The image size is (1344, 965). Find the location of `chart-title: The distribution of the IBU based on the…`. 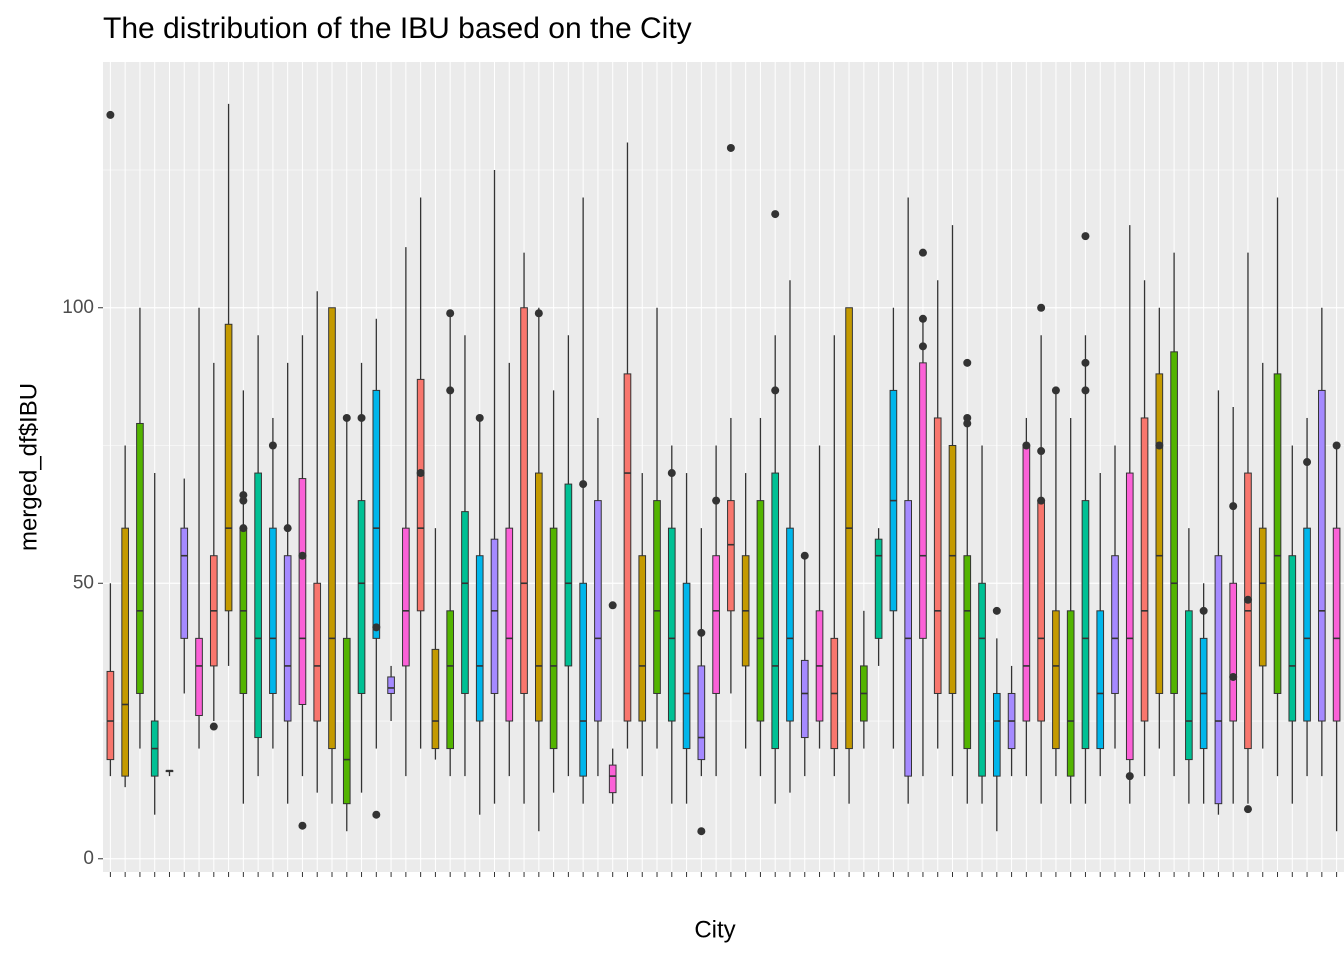

chart-title: The distribution of the IBU based on the… is located at coordinates (397, 28).